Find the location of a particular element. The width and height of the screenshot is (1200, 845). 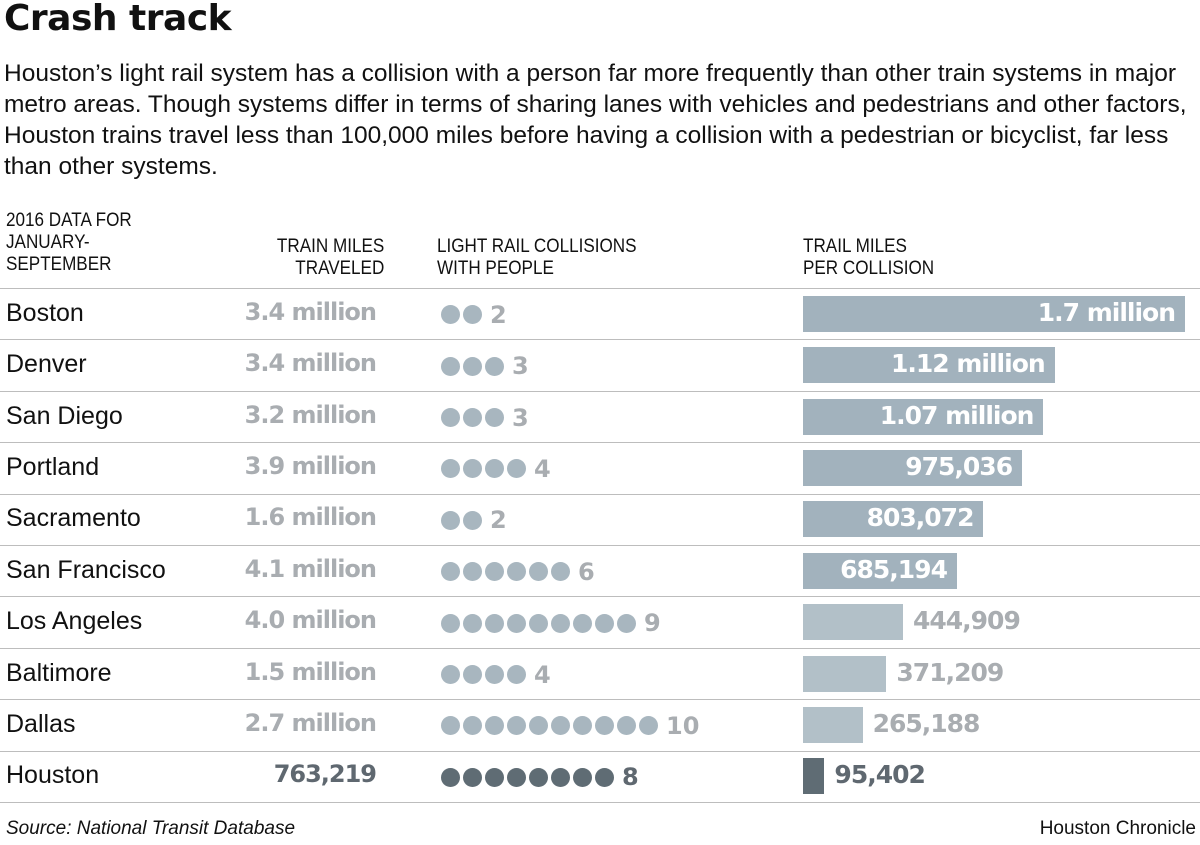

train-miles-value: 3.4 million is located at coordinates (310, 311).